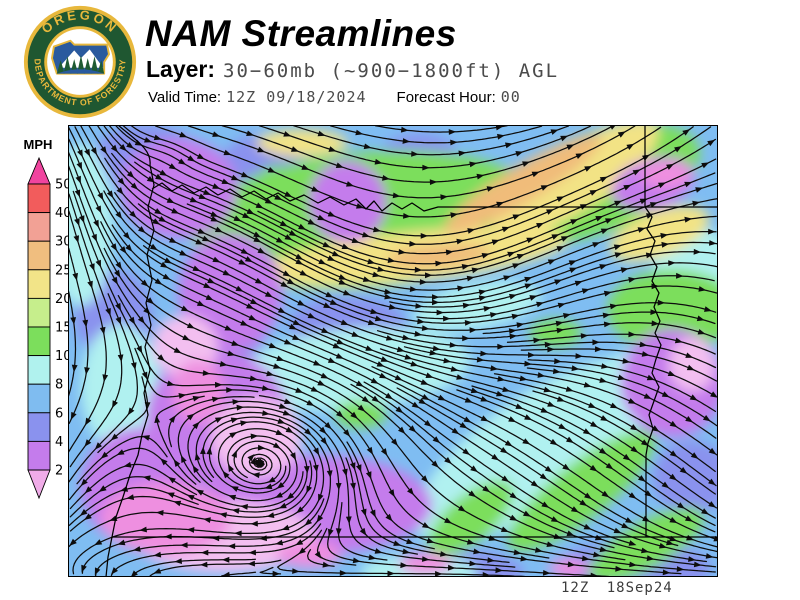 This screenshot has height=600, width=800. I want to click on legend-tick-label: 10, so click(63, 356).